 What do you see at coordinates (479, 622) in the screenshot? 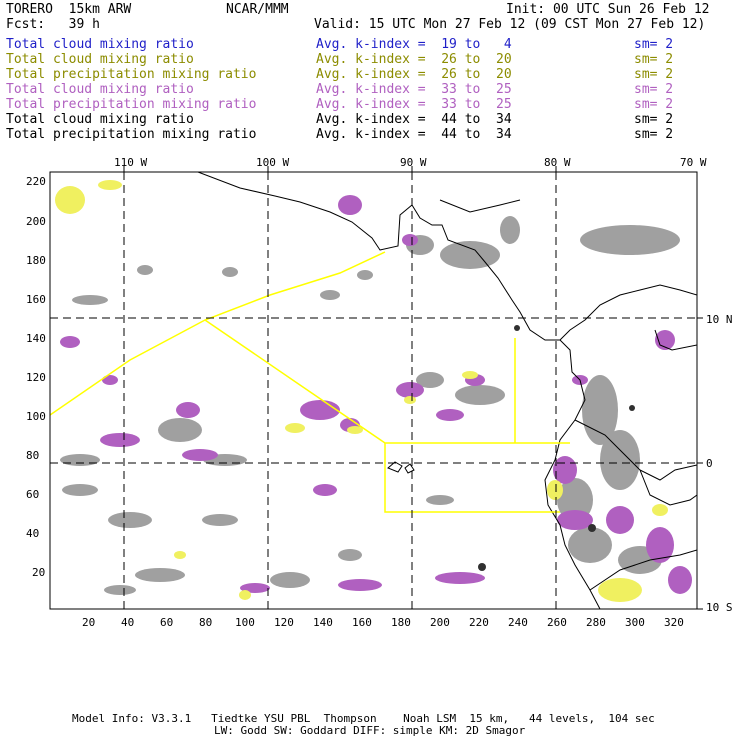
I see `x-tick-label: 220` at bounding box center [479, 622].